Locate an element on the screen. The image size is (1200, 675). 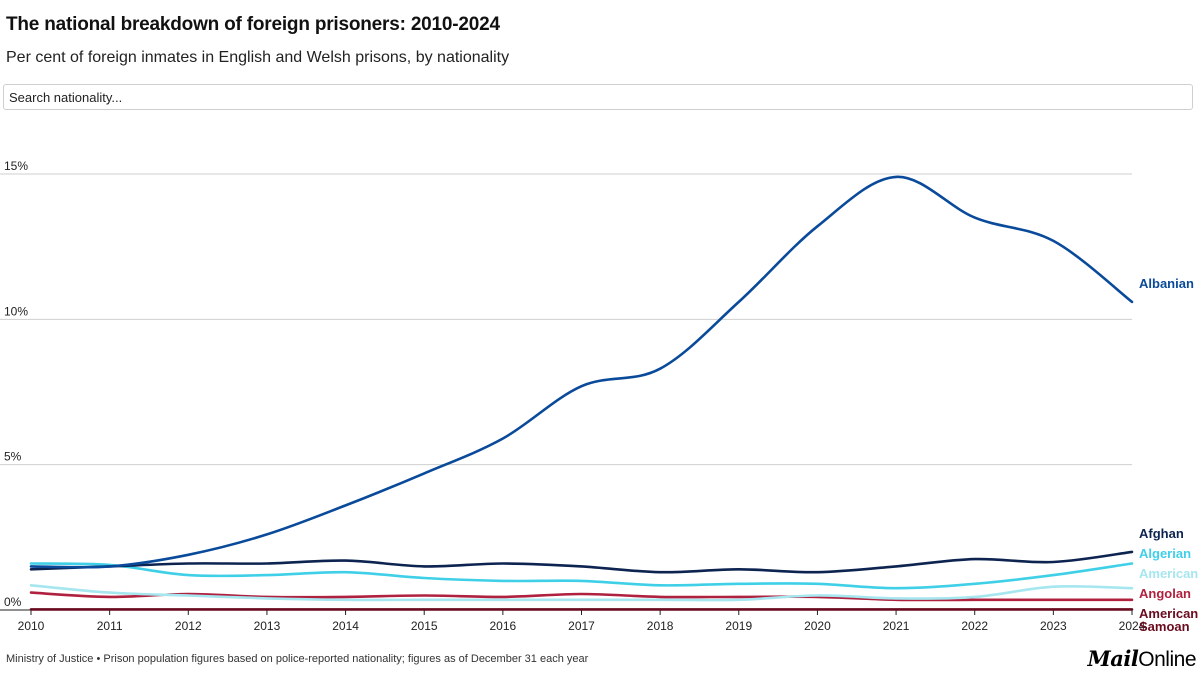
x-tick-label: 2010 is located at coordinates (31, 626).